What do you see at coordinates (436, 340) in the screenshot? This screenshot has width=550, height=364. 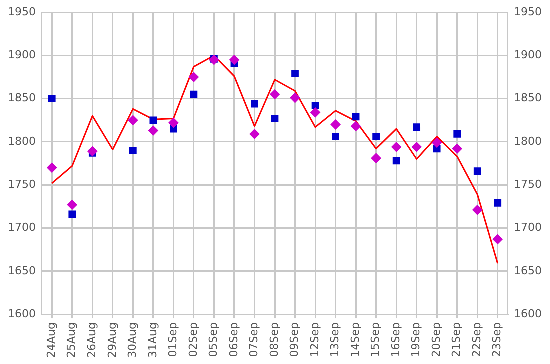 I see `x-tick-label: 20Sep` at bounding box center [436, 340].